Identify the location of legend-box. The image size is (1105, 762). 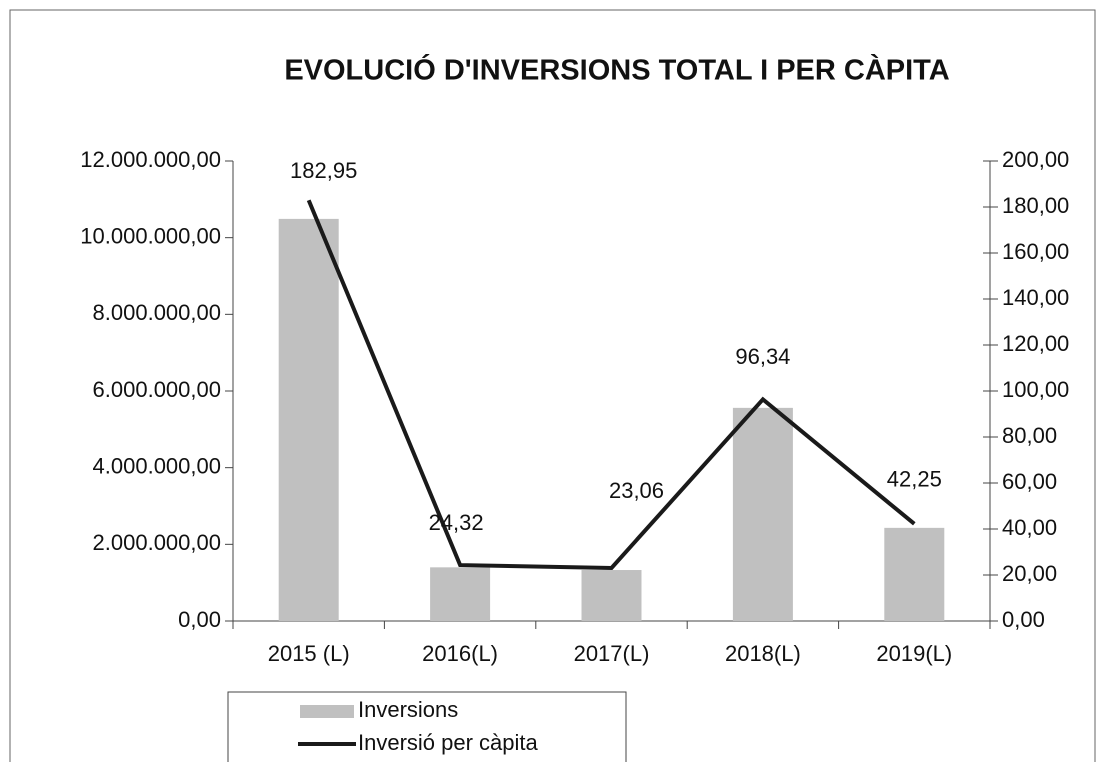
(427, 726).